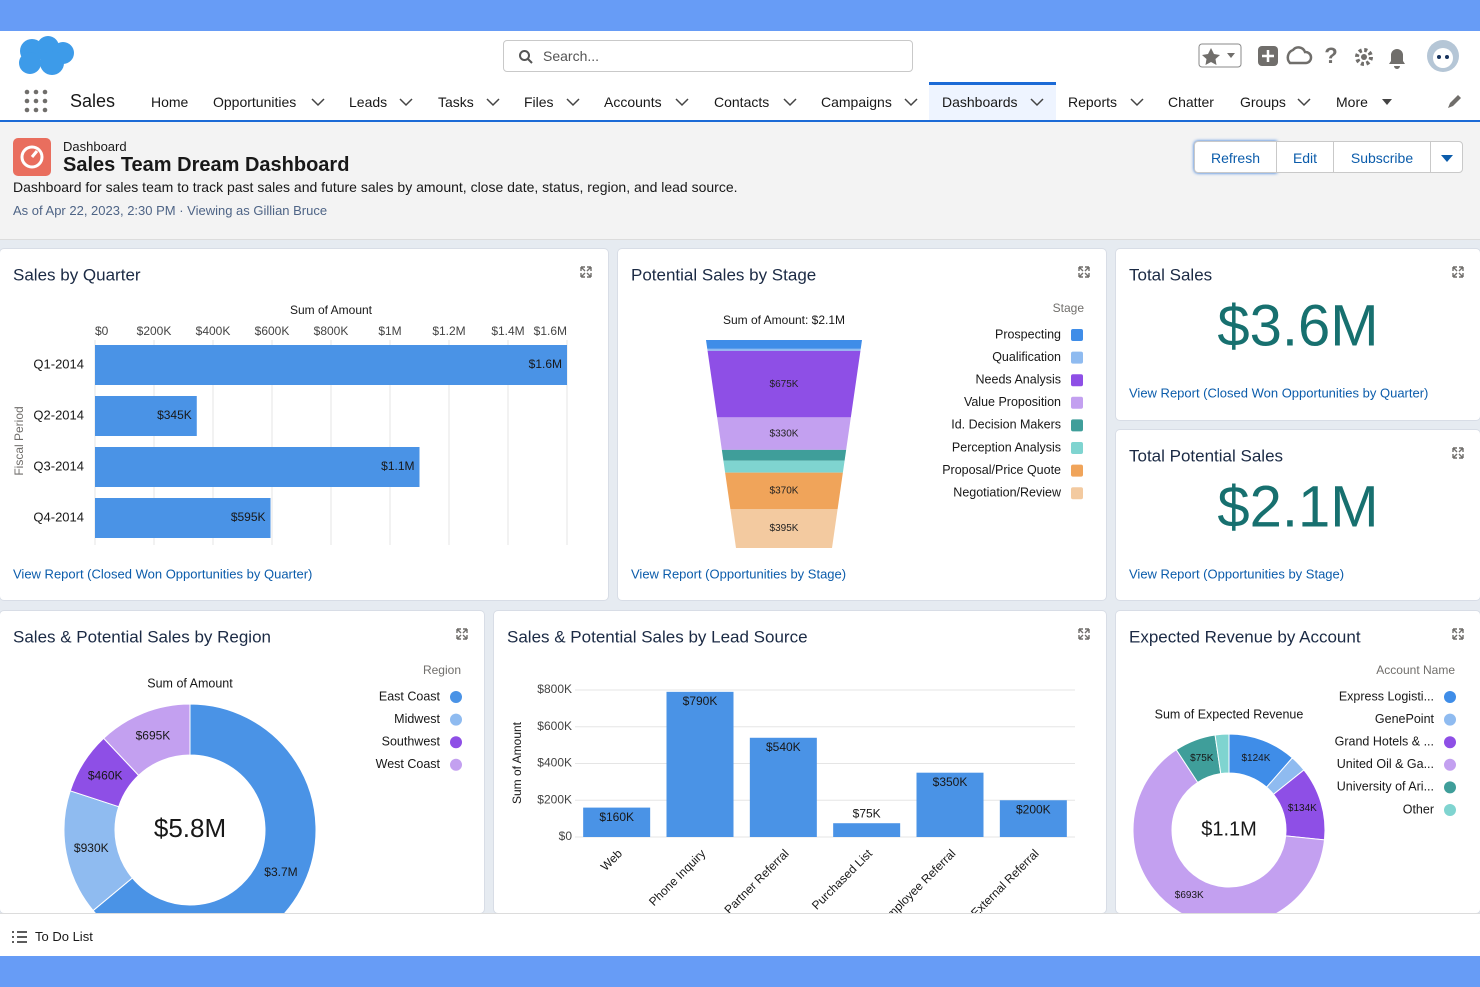 This screenshot has width=1480, height=987. Describe the element at coordinates (1299, 55) in the screenshot. I see `setup-assistant` at that location.